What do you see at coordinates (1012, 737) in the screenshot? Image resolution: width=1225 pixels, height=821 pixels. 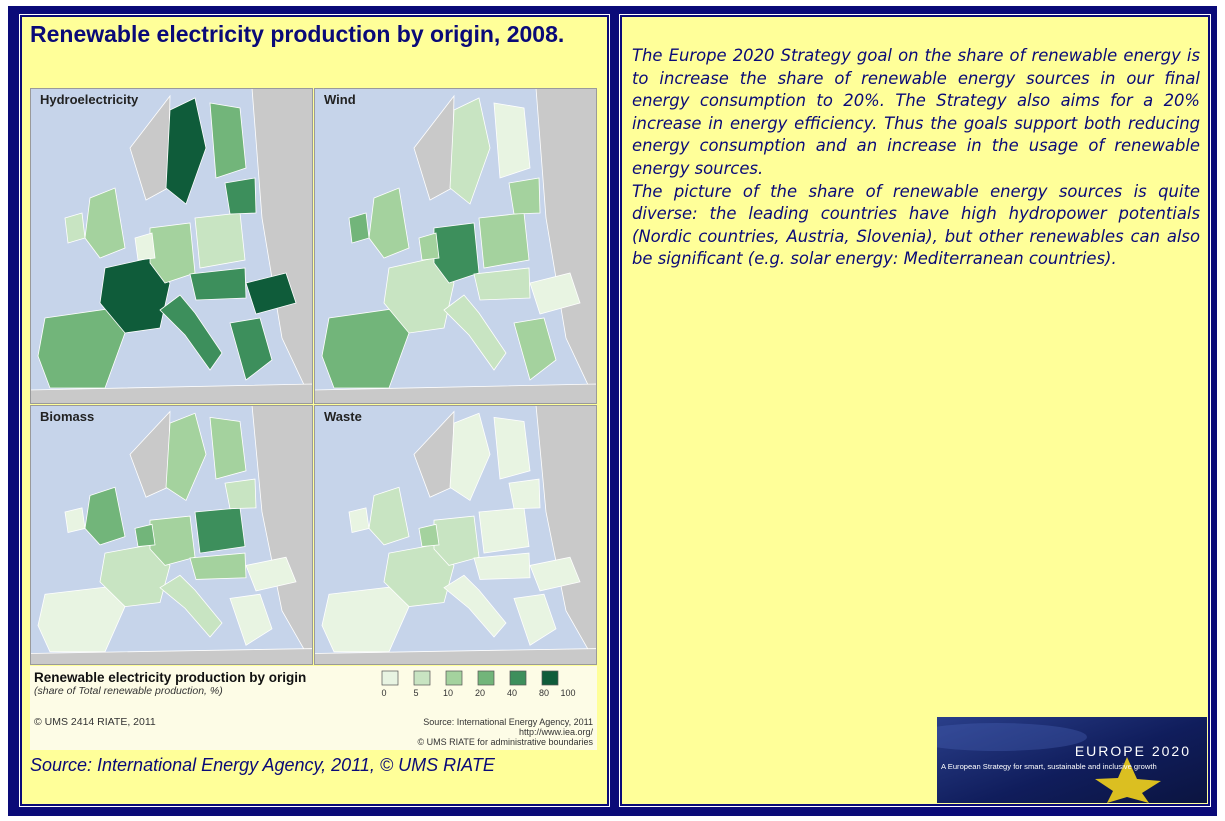 I see `glow` at bounding box center [1012, 737].